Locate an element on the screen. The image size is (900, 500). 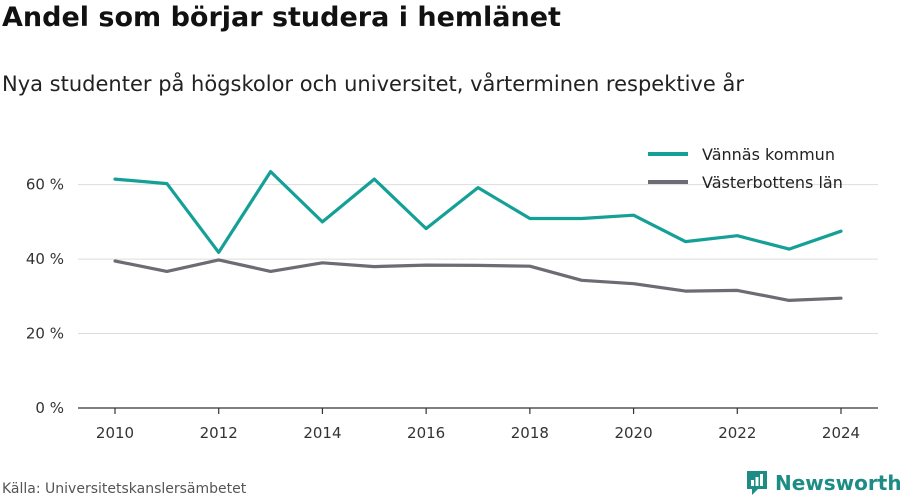
newsworthy-logo-icon is located at coordinates (757, 483).